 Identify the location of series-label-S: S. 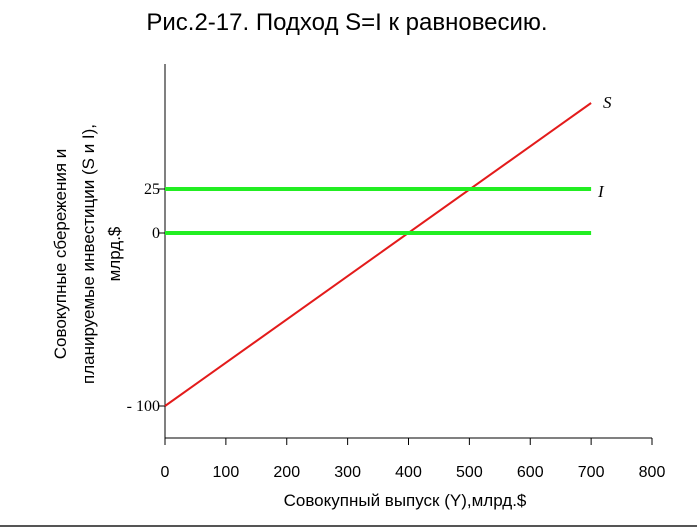
(607, 102).